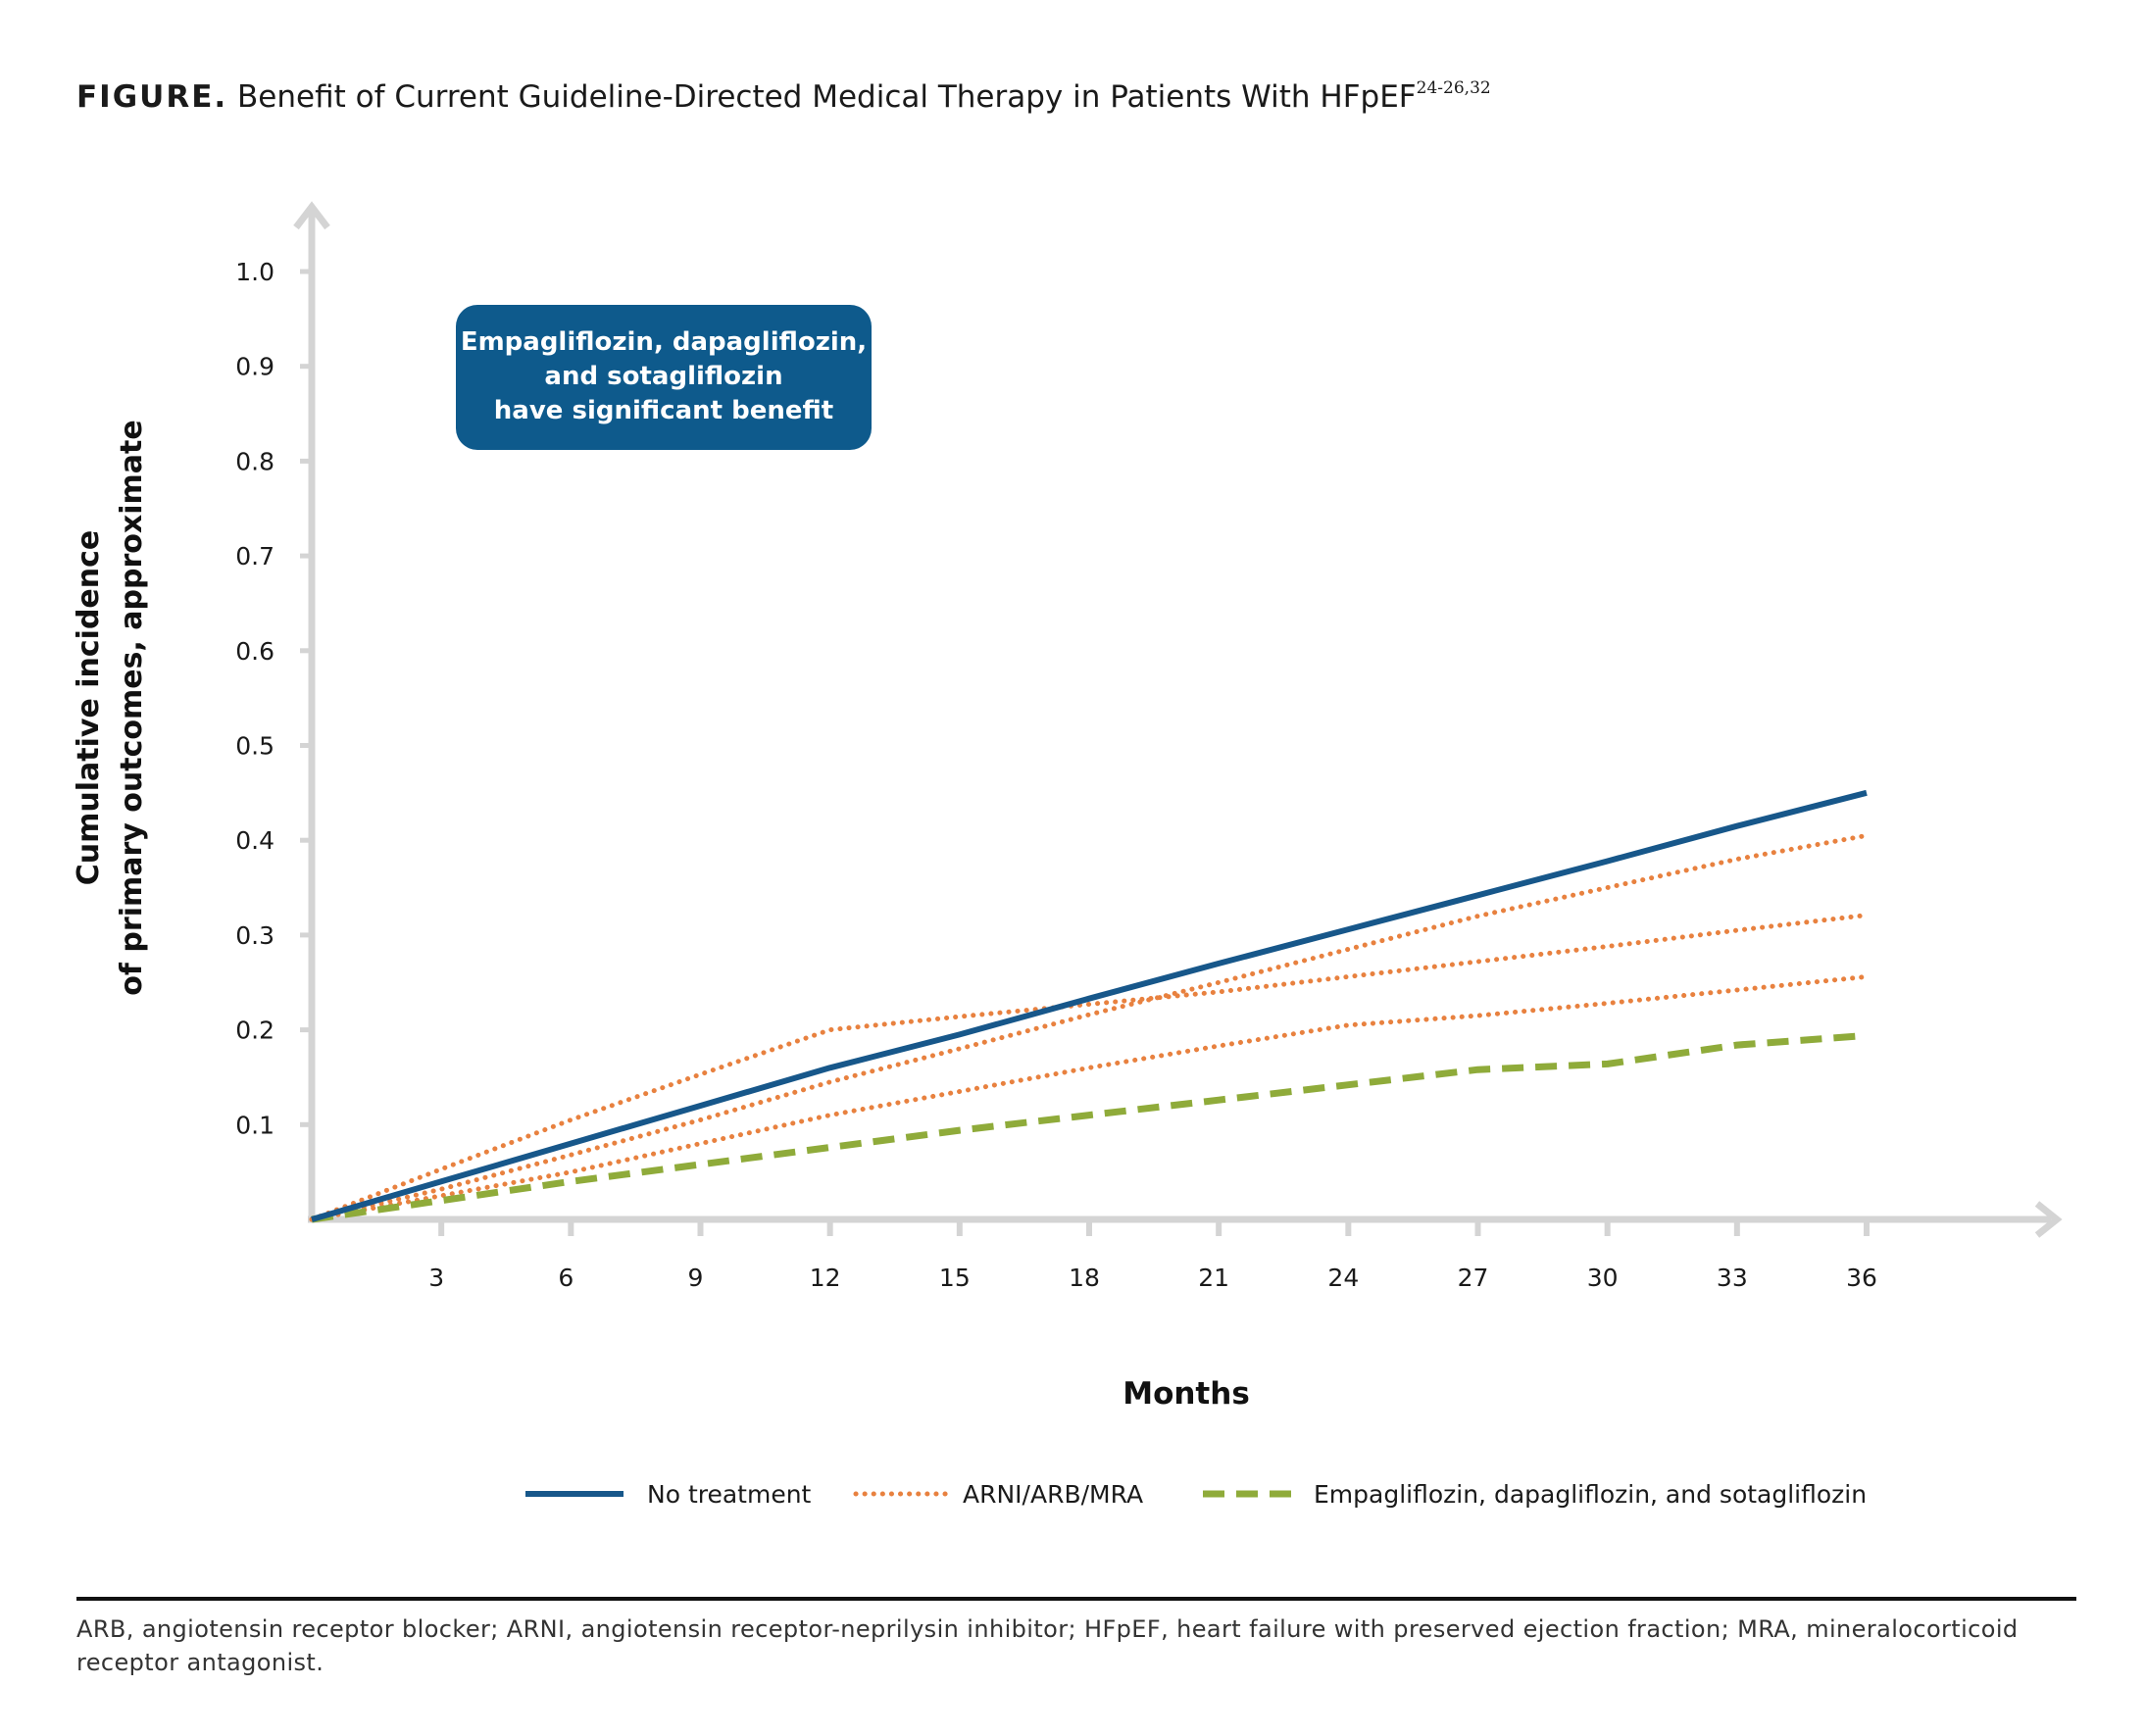 This screenshot has width=2145, height=1736. I want to click on y-tick-label: 0.9, so click(254, 367).